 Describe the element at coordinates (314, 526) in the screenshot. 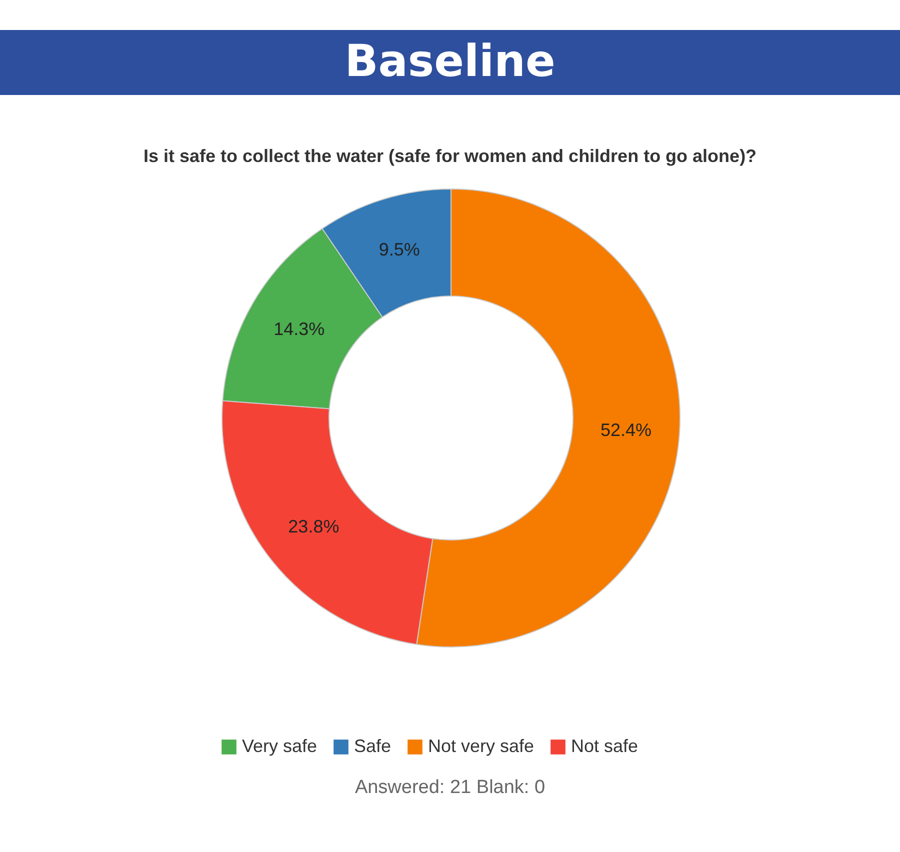

I see `data-label: 23.8%` at that location.